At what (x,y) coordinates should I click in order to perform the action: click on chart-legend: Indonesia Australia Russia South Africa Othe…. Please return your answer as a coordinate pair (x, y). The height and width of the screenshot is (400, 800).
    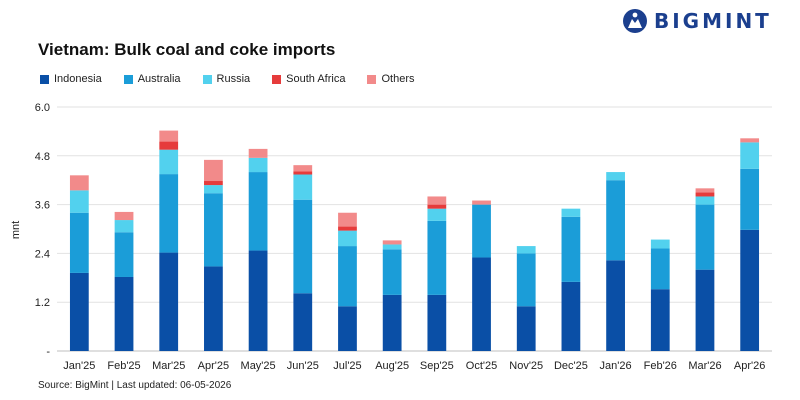
    Looking at the image, I should click on (238, 79).